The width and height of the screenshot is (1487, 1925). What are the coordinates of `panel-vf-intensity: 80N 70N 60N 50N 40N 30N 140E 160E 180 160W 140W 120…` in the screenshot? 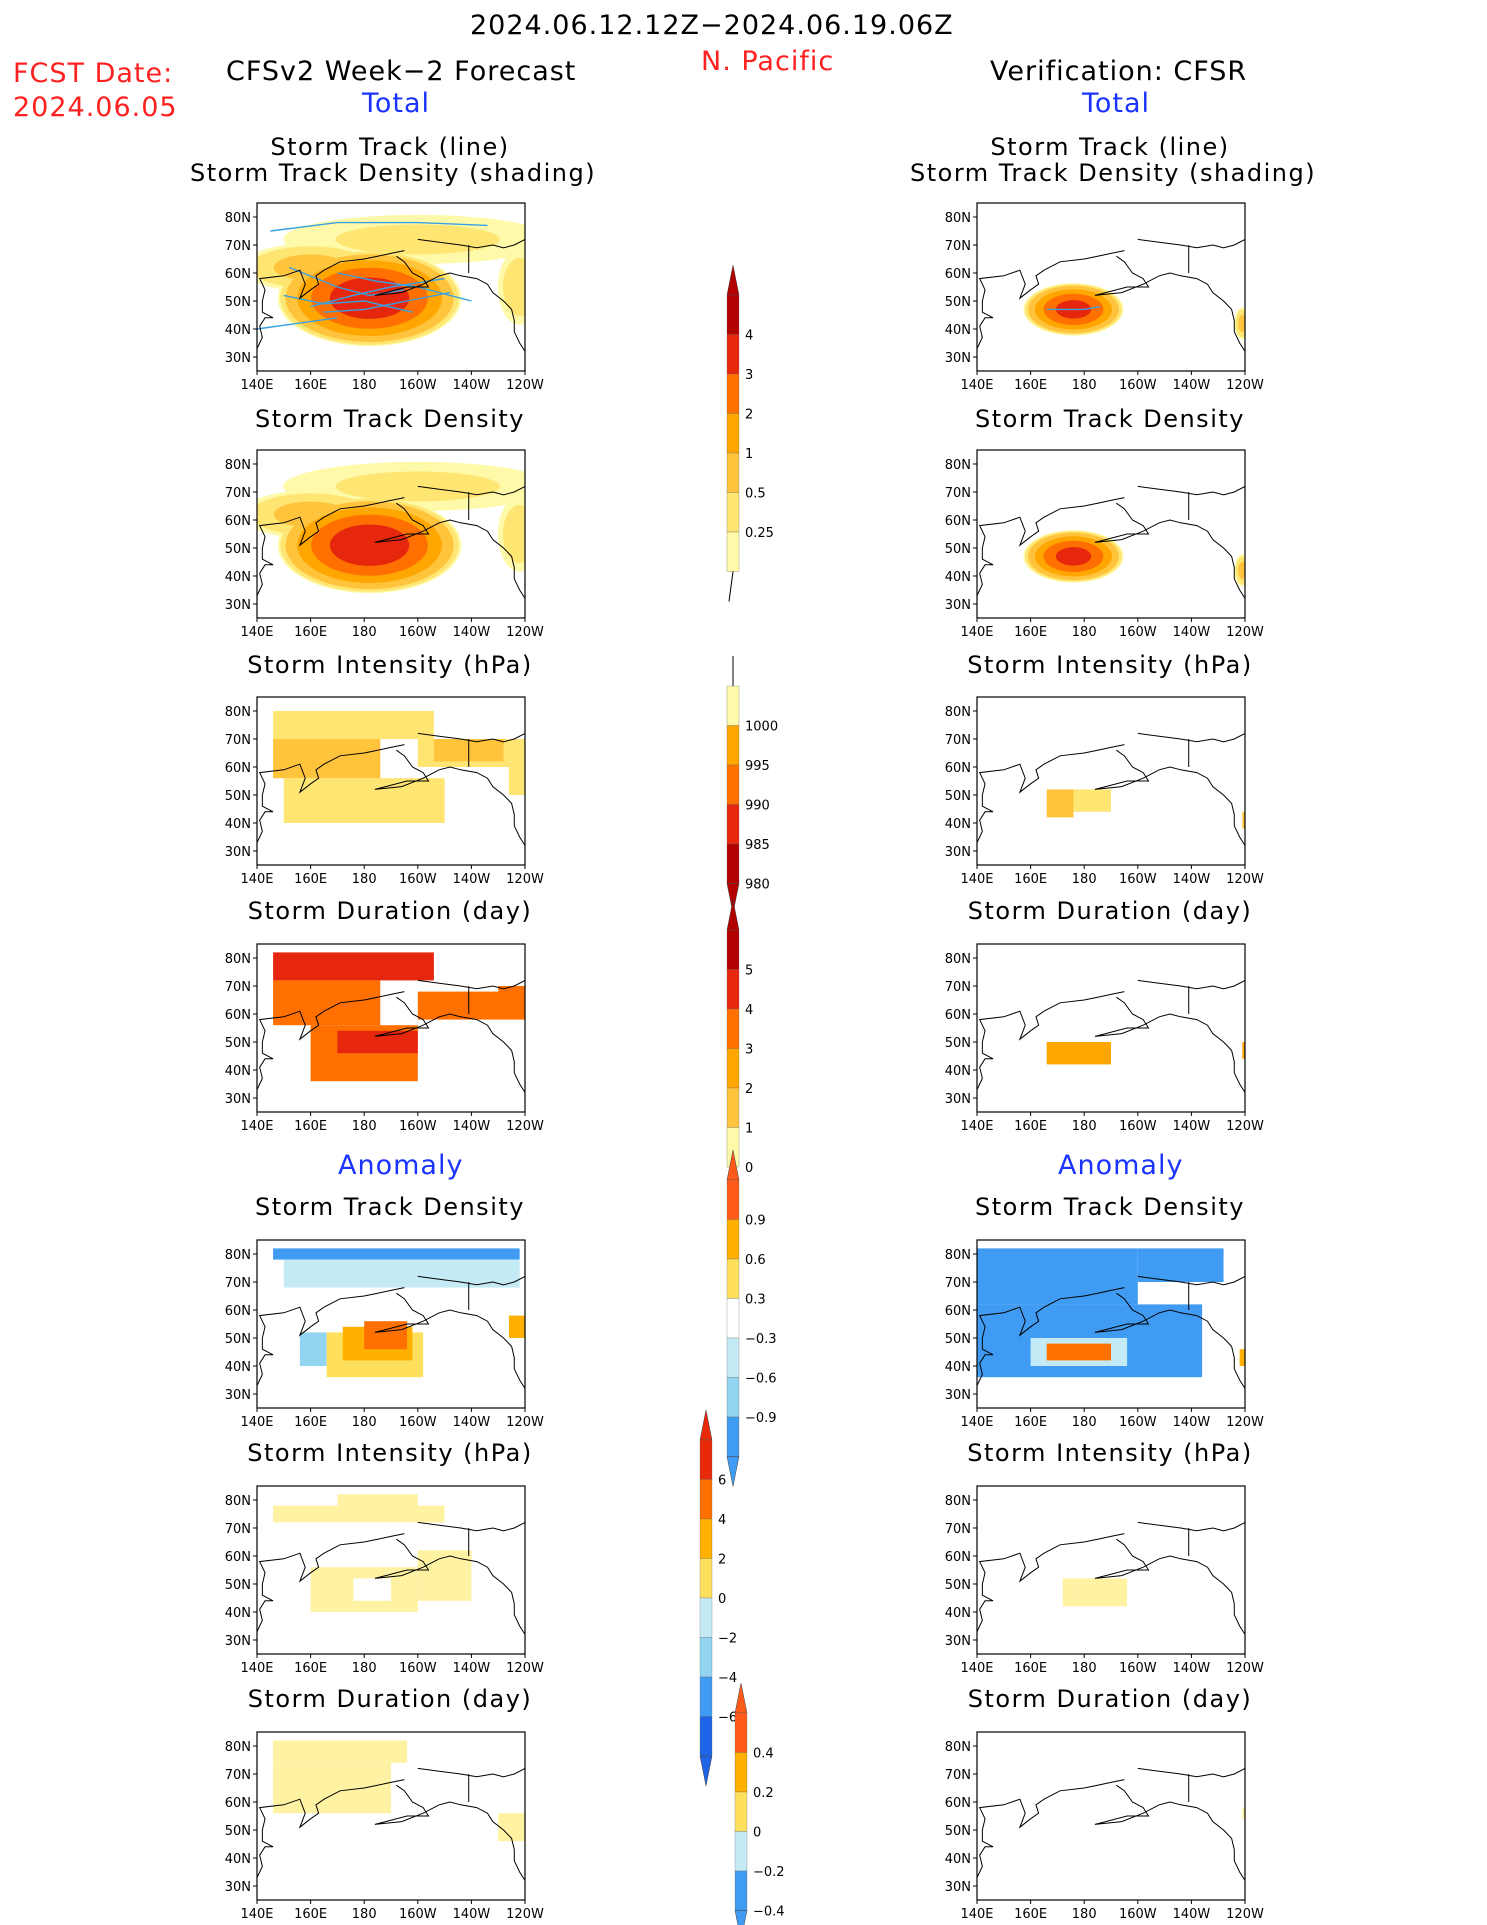 It's located at (1104, 791).